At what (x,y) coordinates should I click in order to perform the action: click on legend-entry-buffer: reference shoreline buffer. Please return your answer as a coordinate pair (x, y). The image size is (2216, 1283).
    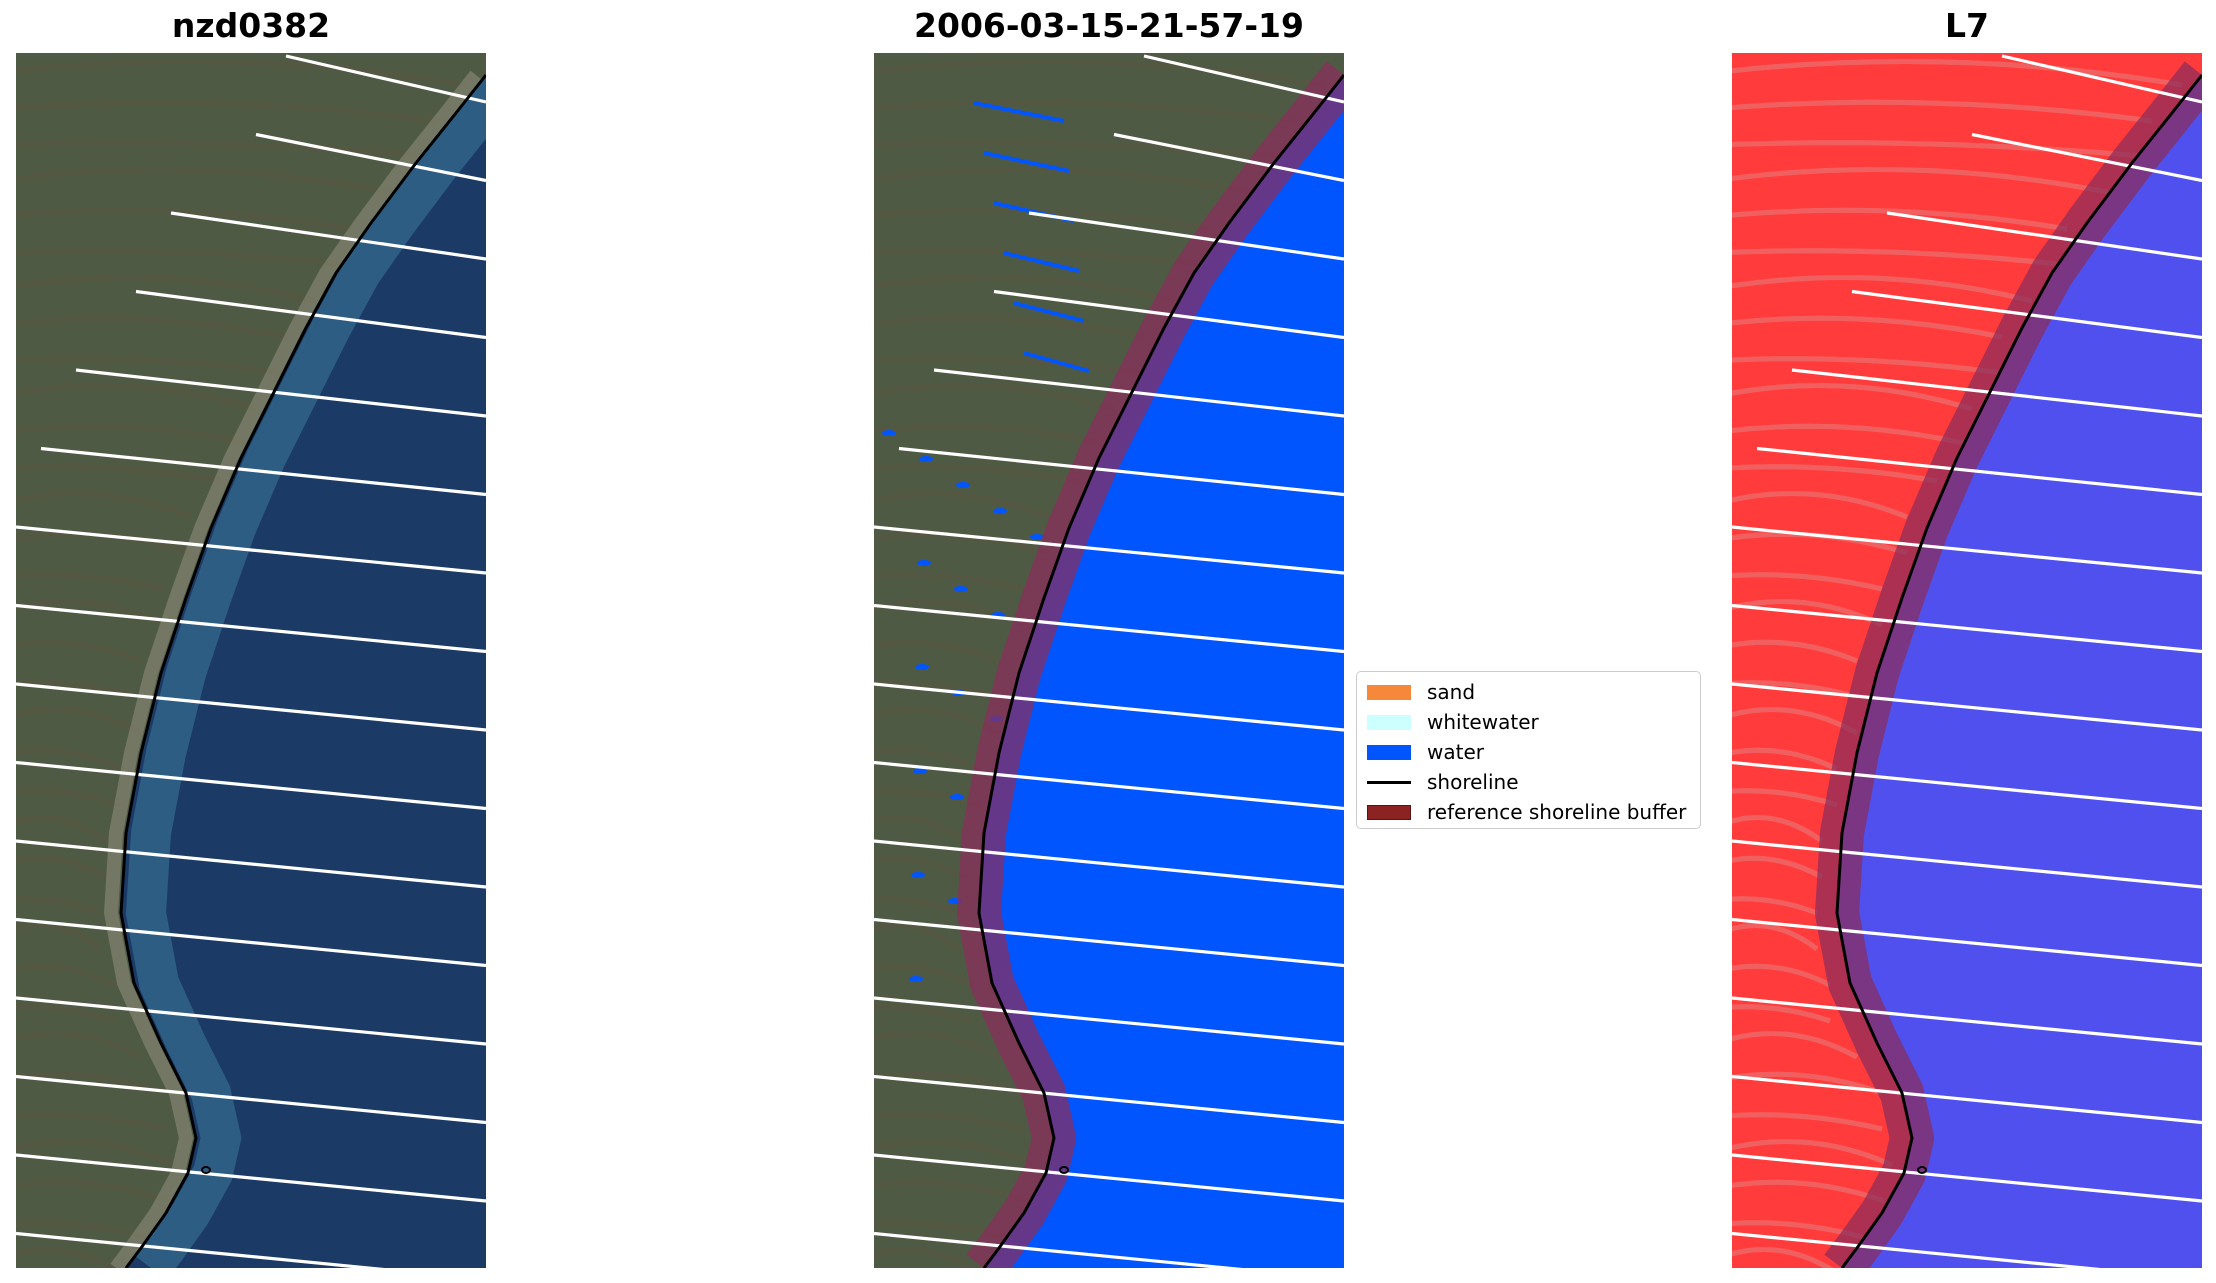
    Looking at the image, I should click on (1528, 812).